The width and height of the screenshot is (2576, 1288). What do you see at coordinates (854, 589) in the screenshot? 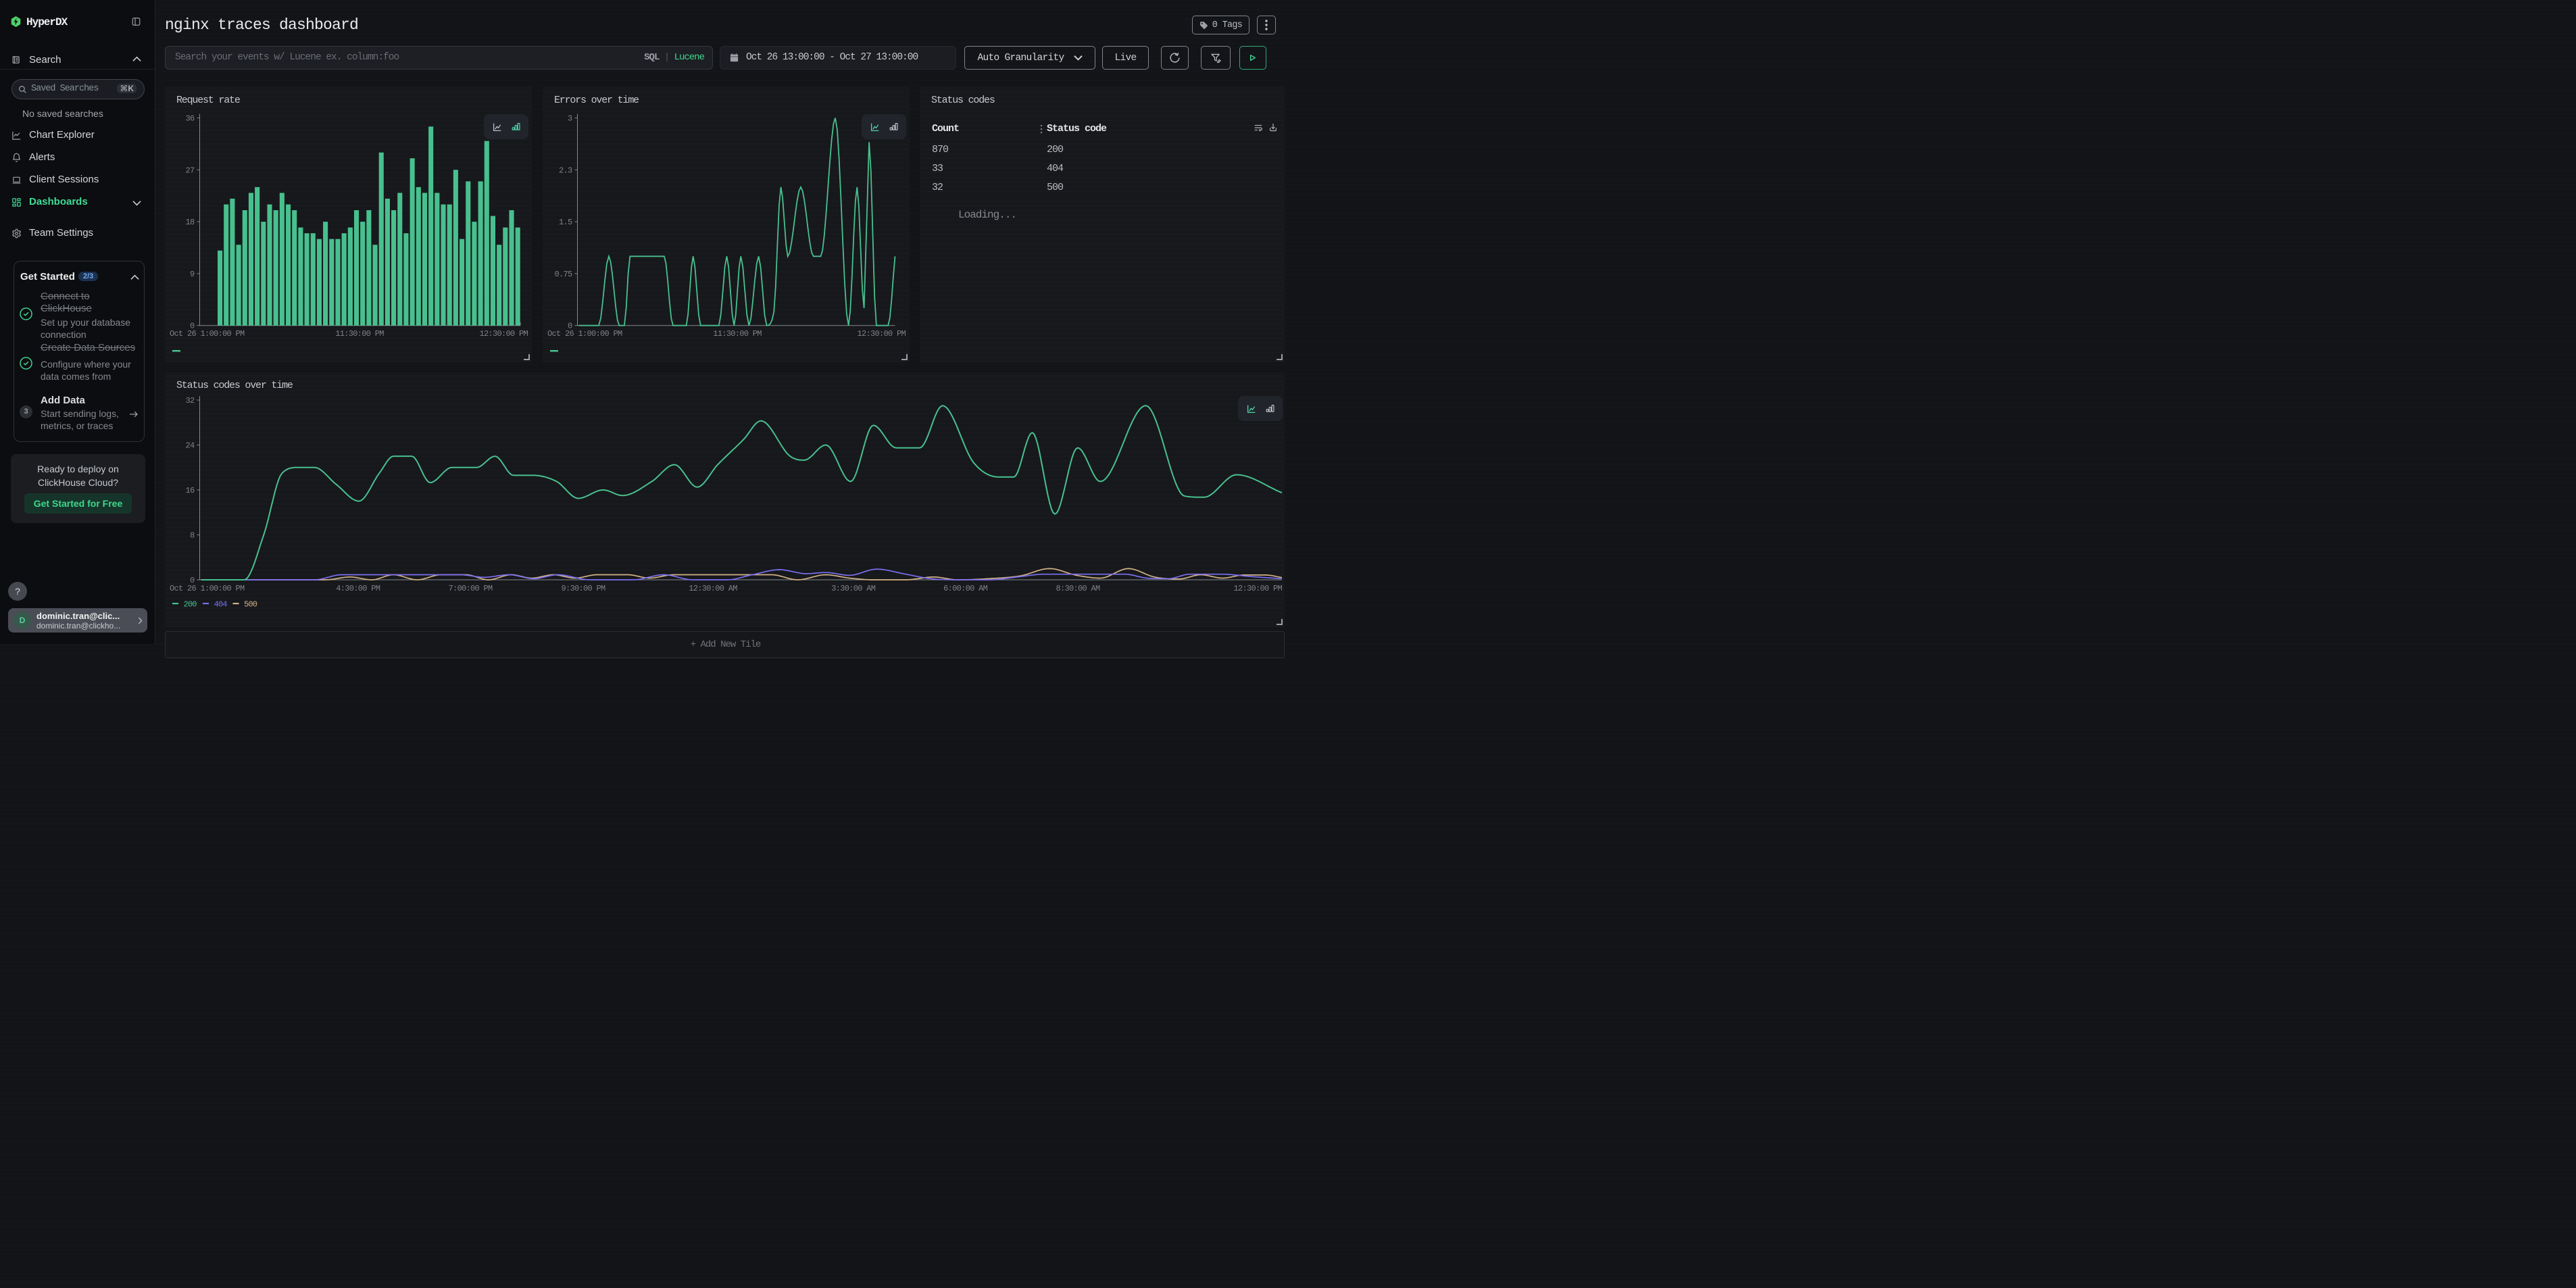
I see `svg-text: 3:30:00 AM` at bounding box center [854, 589].